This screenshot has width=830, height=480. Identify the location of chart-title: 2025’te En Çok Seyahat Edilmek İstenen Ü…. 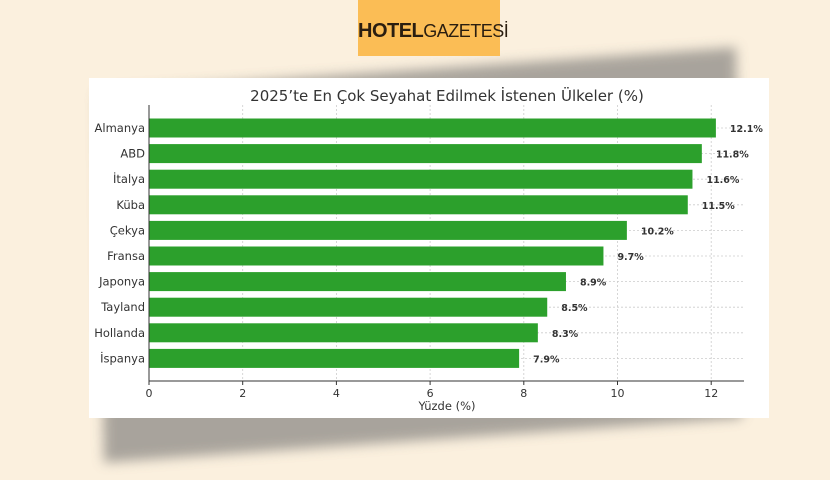
(447, 95).